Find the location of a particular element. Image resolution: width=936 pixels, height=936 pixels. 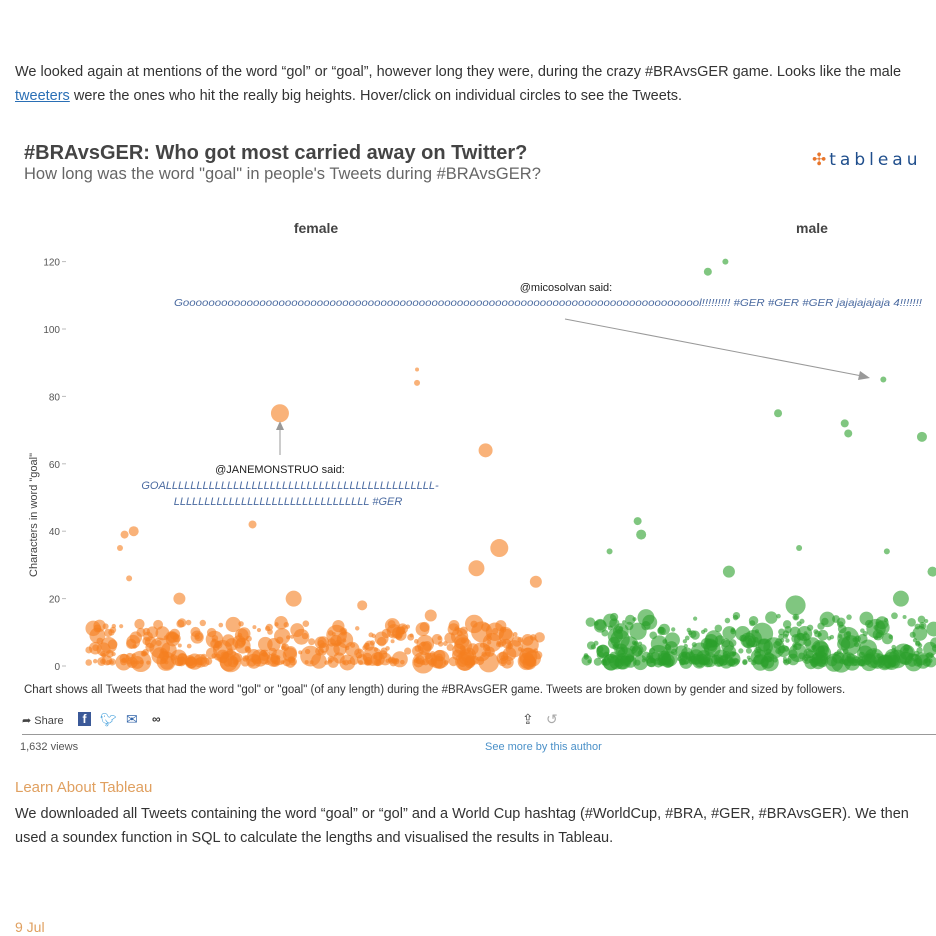

link-icon: ∞ is located at coordinates (156, 719).